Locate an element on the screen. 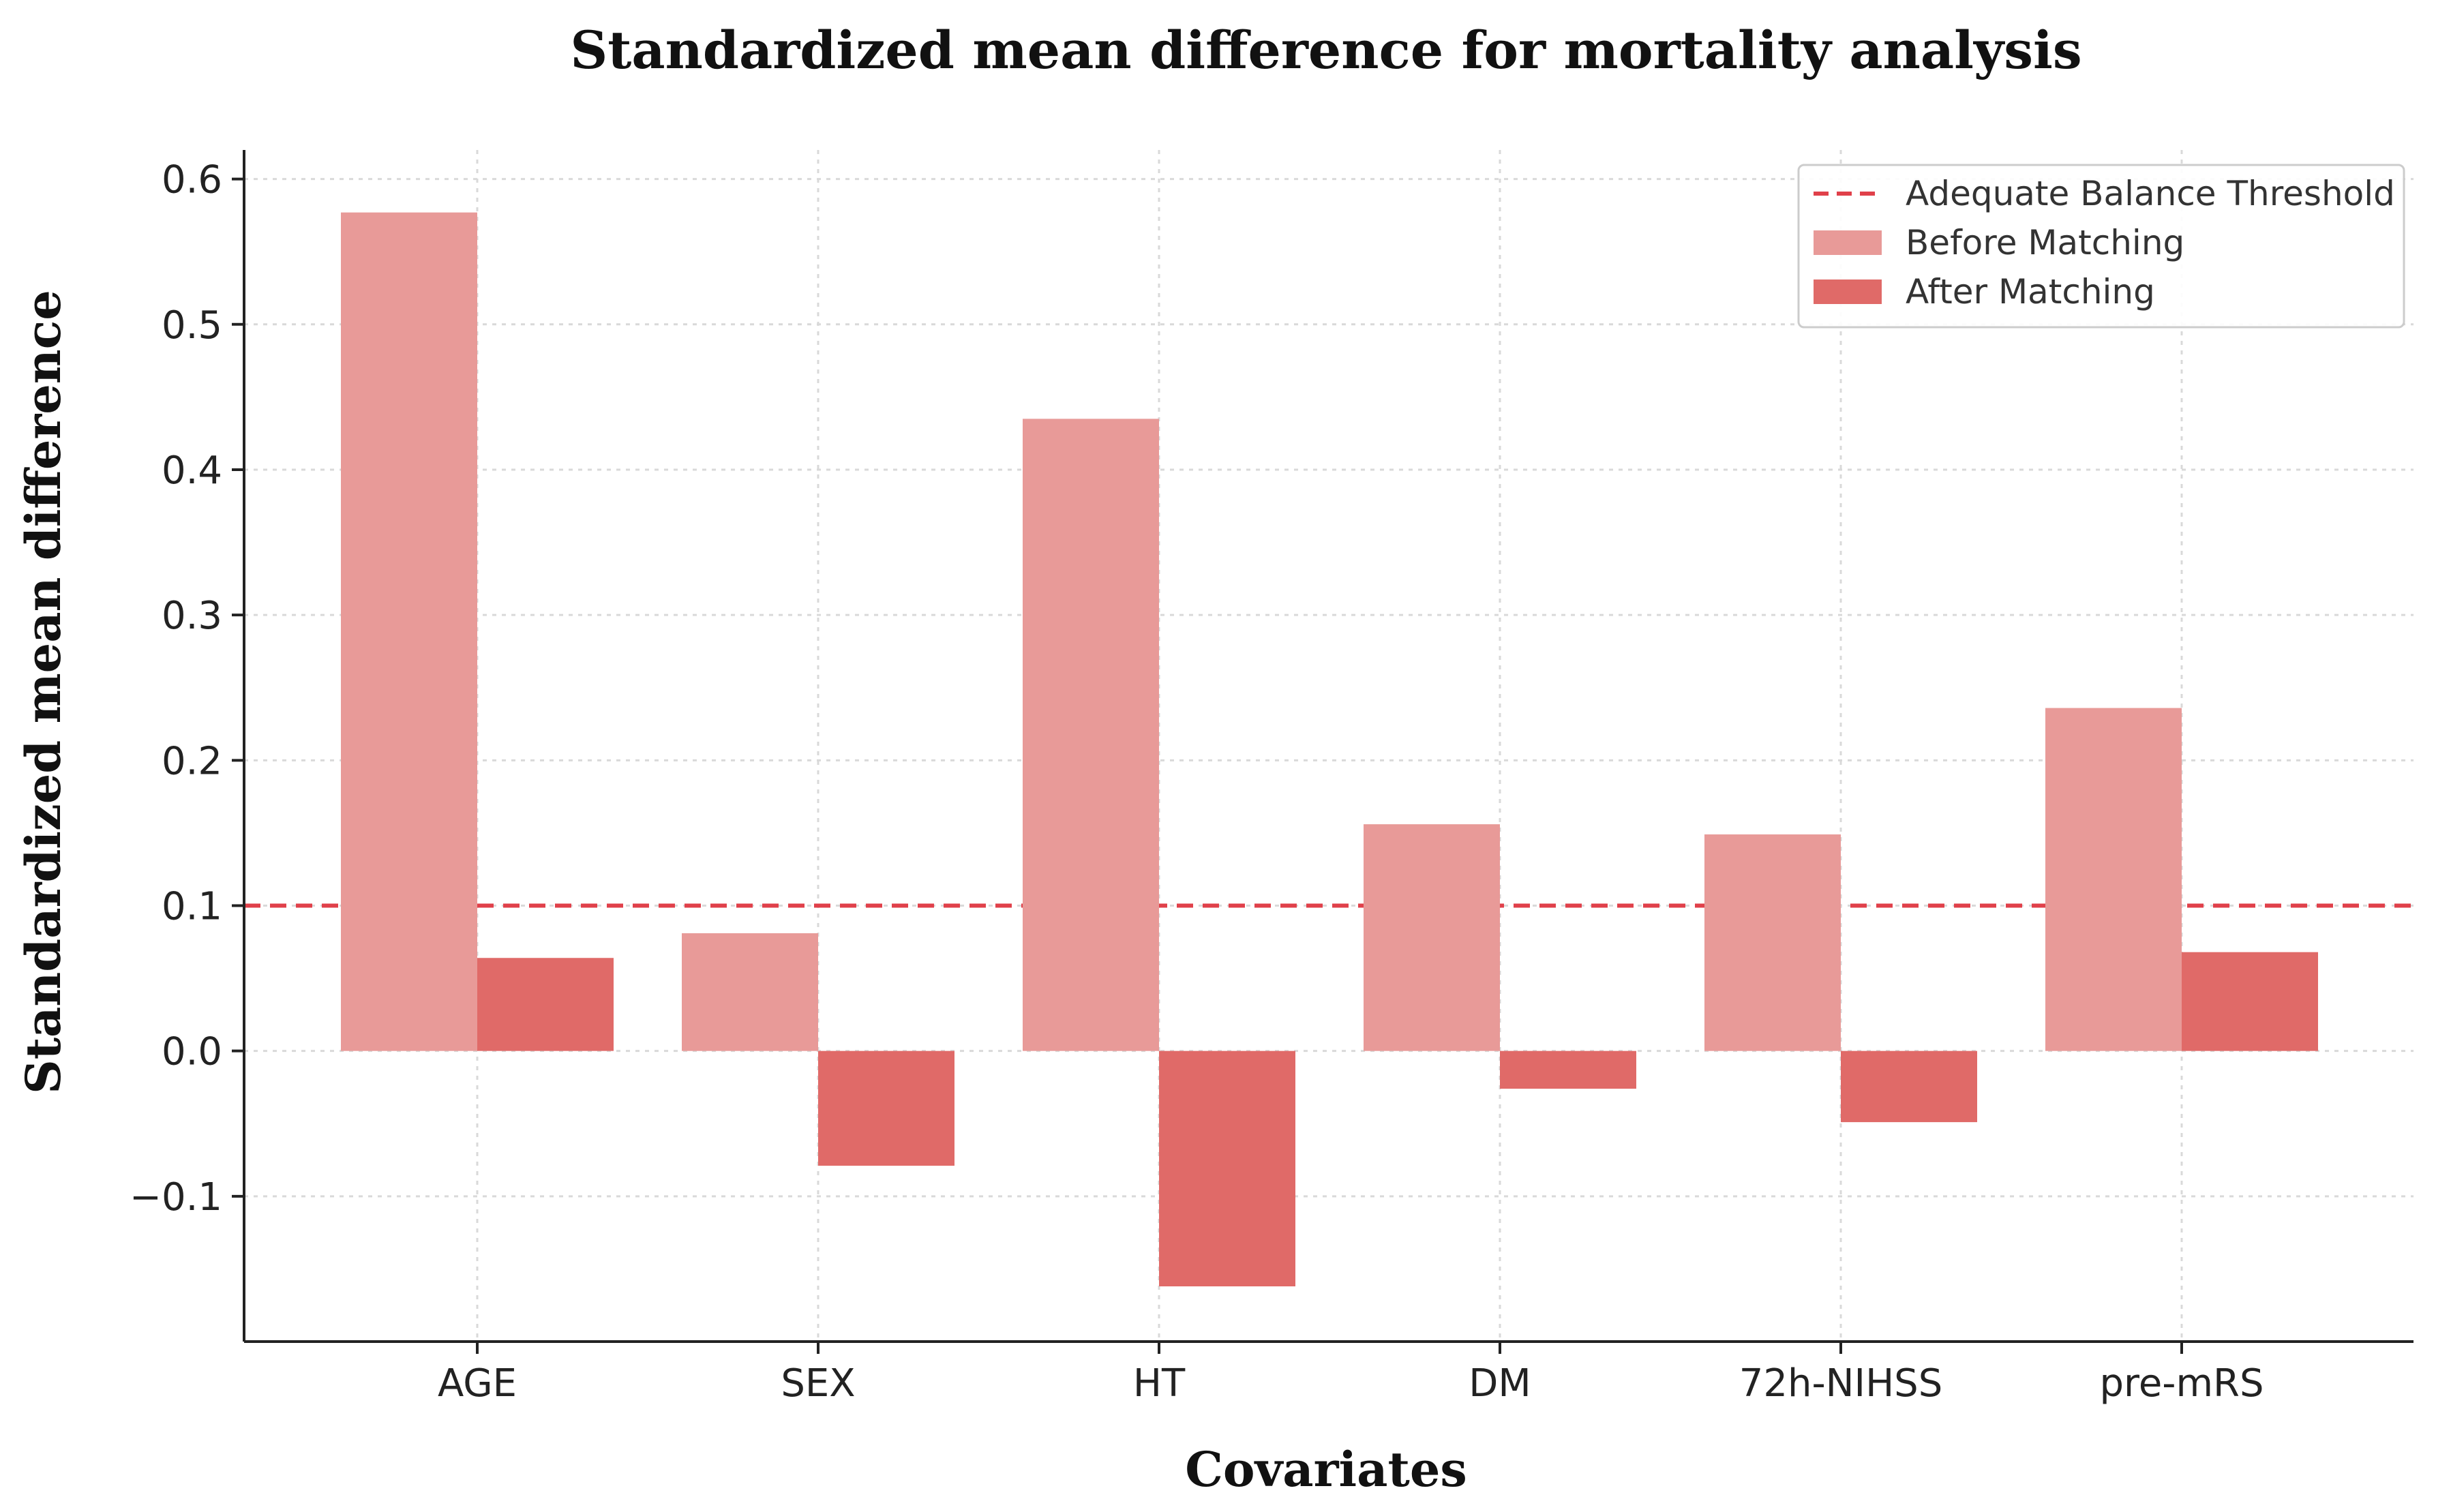  x-ticks: AGE SEX HT DM 72h-NIHSS pre-mRS is located at coordinates (1351, 1374).